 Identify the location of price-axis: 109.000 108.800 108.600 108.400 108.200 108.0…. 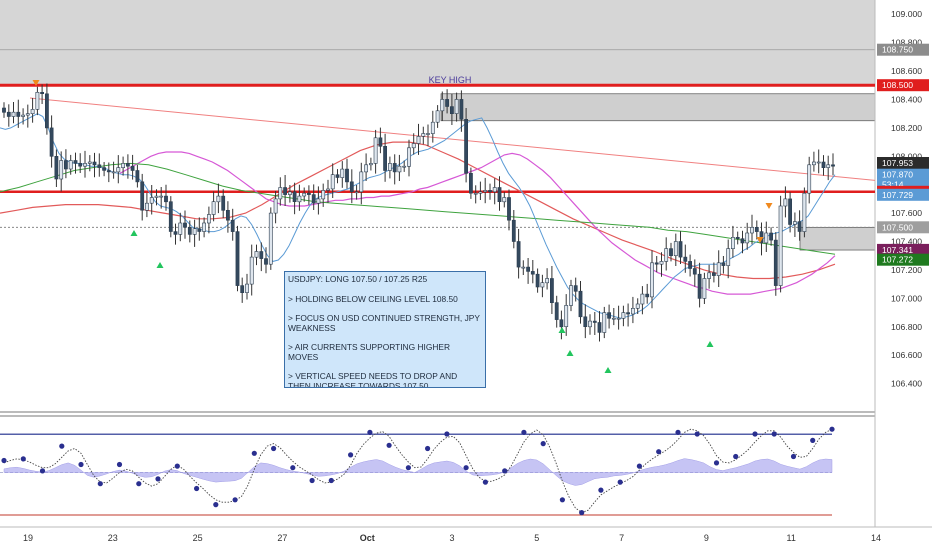
(904, 263).